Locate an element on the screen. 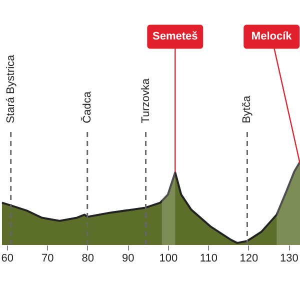 The image size is (300, 300). x-tick-label: 110 is located at coordinates (209, 258).